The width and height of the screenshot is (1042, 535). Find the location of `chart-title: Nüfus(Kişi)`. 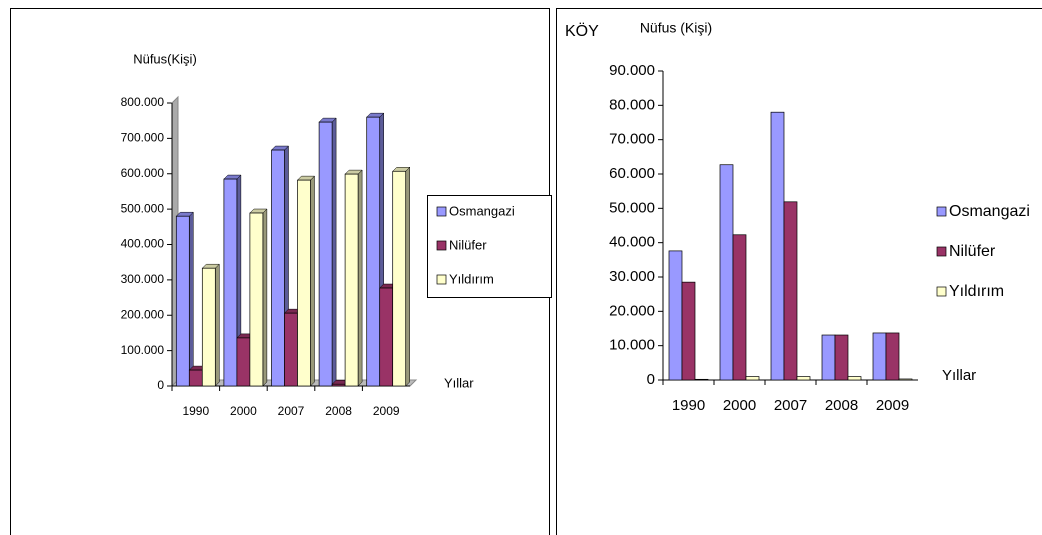

chart-title: Nüfus(Kişi) is located at coordinates (165, 58).